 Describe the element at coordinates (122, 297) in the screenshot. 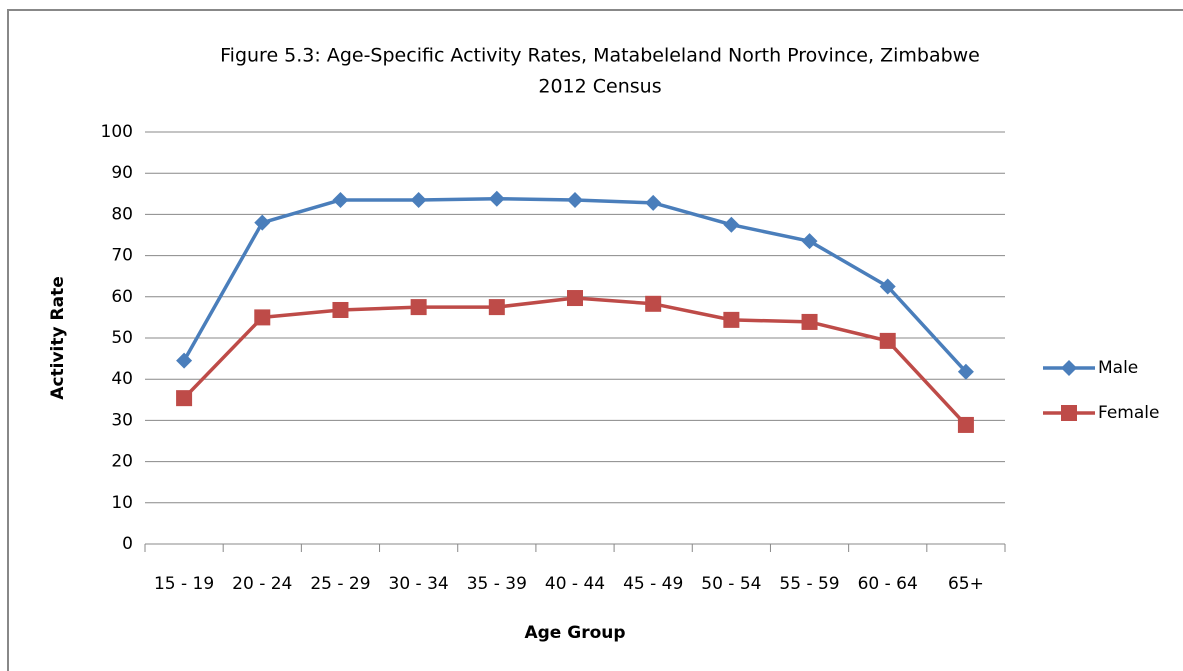

I see `y-tick-label: 60` at that location.